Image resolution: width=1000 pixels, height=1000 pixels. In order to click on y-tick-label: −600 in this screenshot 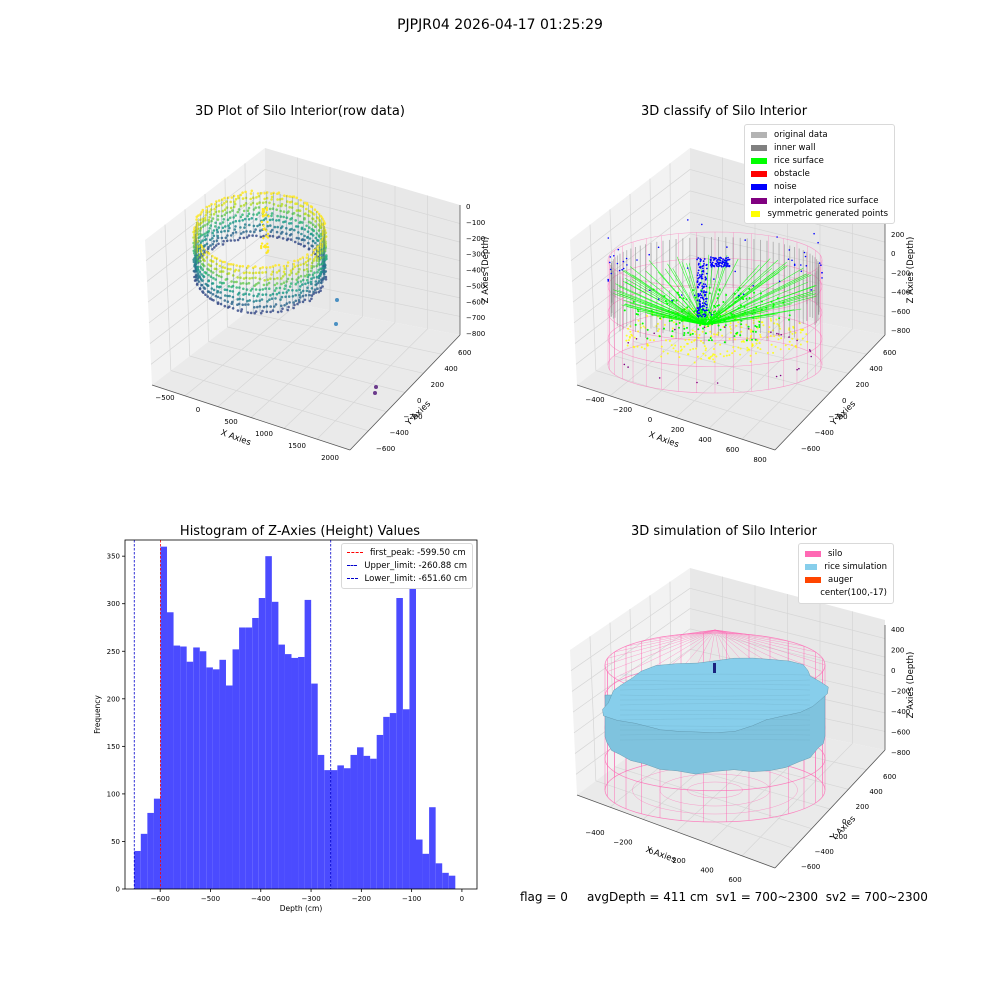, I will do `click(810, 449)`.